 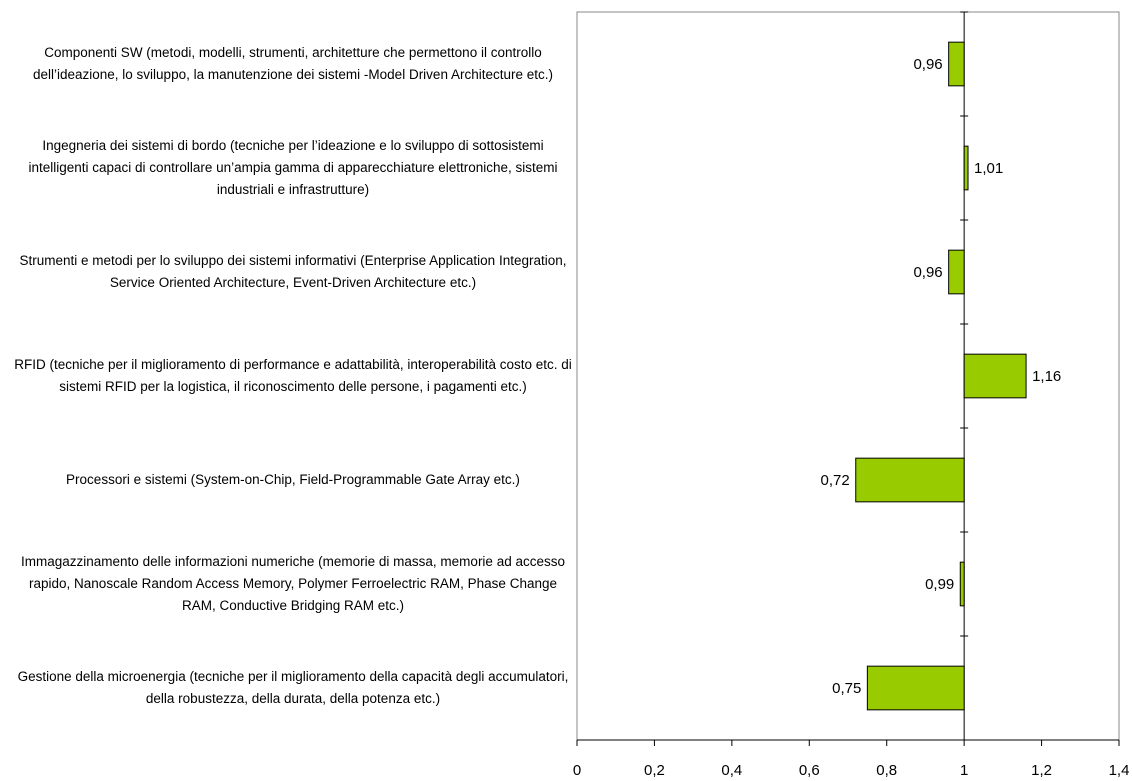 I want to click on x-tick-label: 1,2, so click(x=1041, y=770).